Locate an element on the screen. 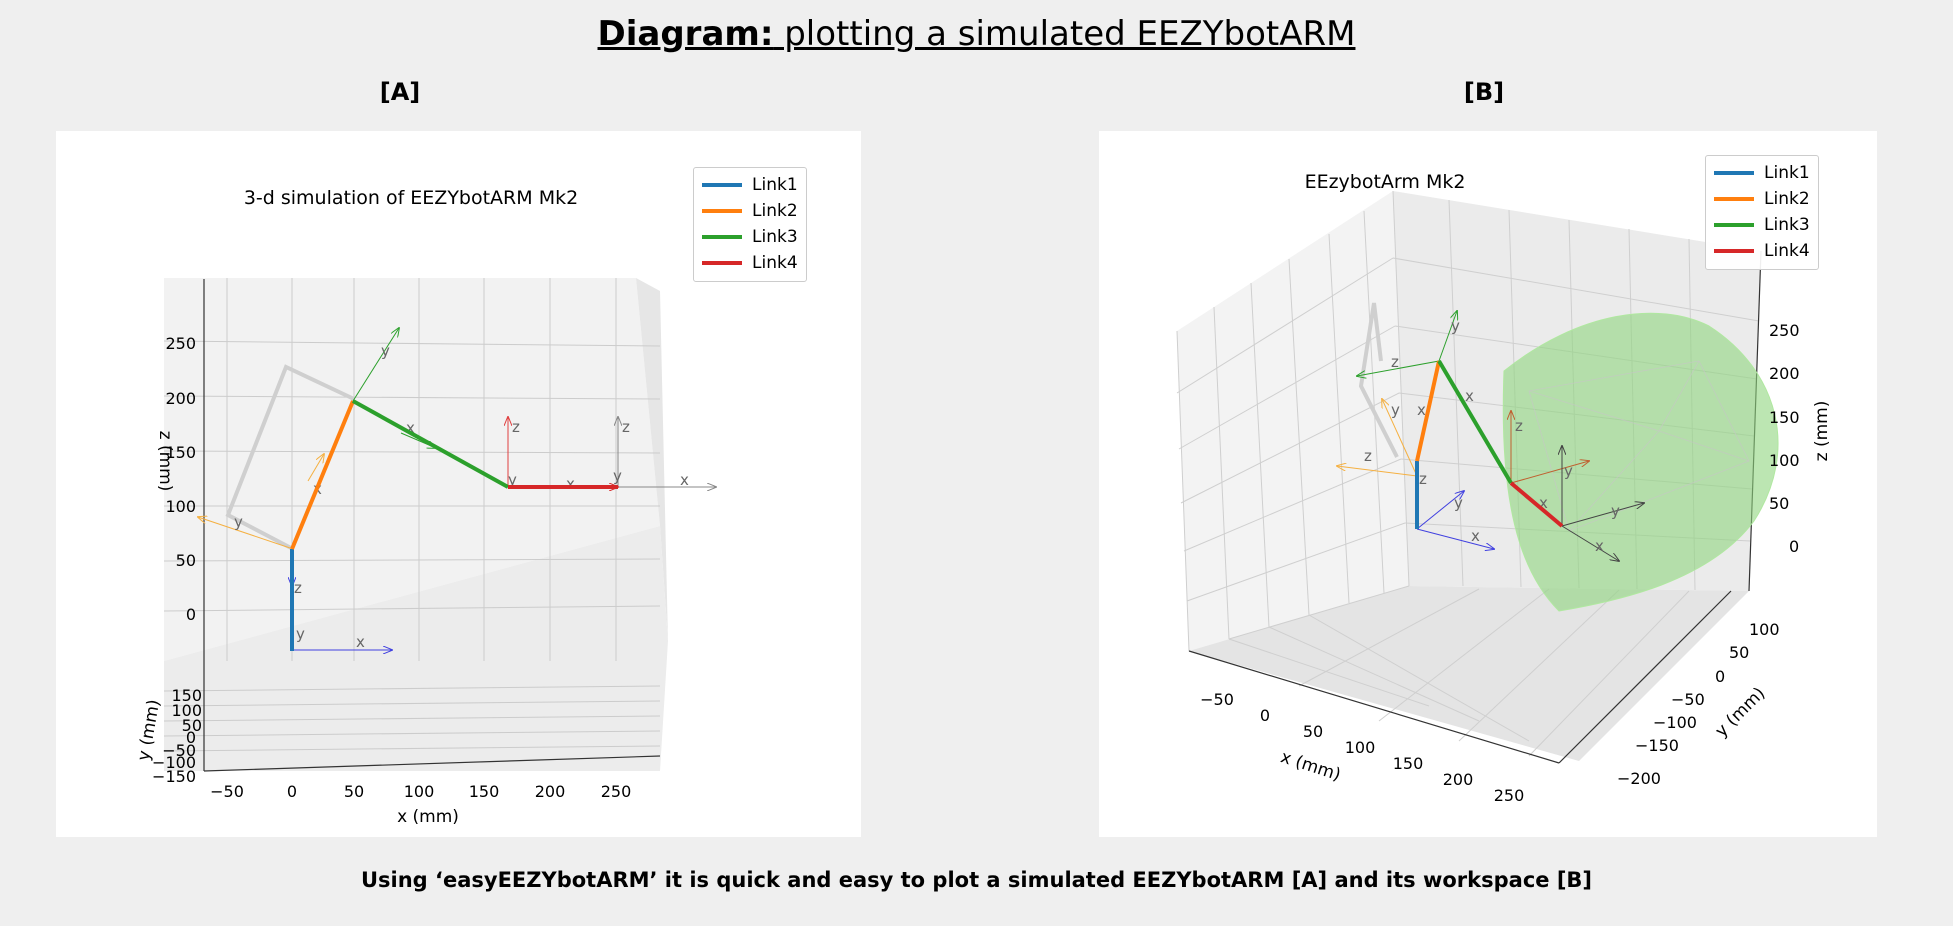 Image resolution: width=1953 pixels, height=926 pixels. link2-frame-y-arrow is located at coordinates (1400, 438).